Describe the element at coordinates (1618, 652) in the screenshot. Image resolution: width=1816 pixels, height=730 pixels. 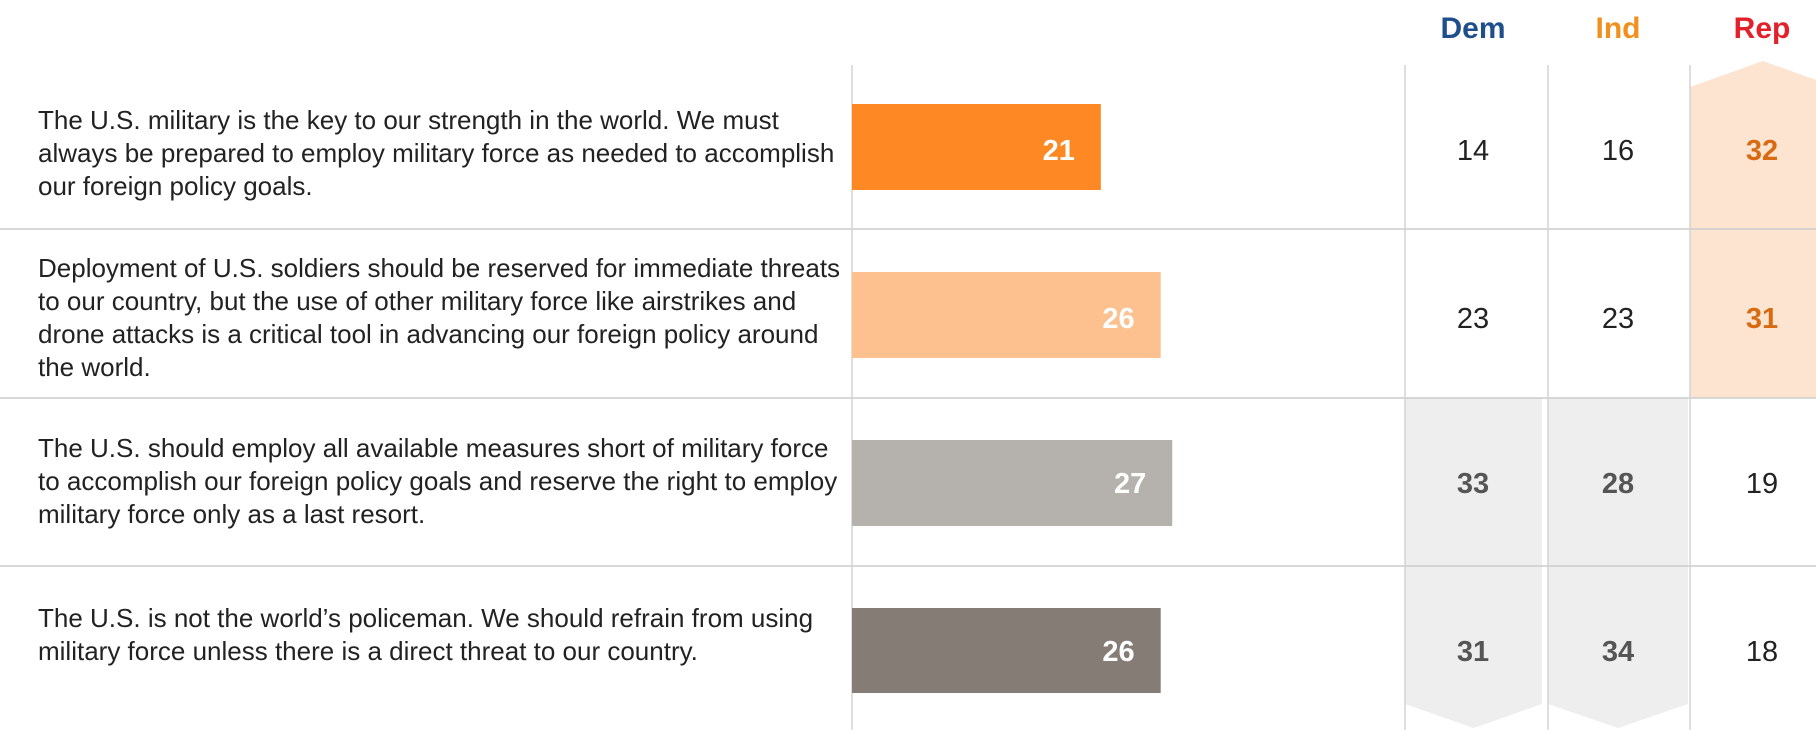
I see `ind-value: 34` at that location.